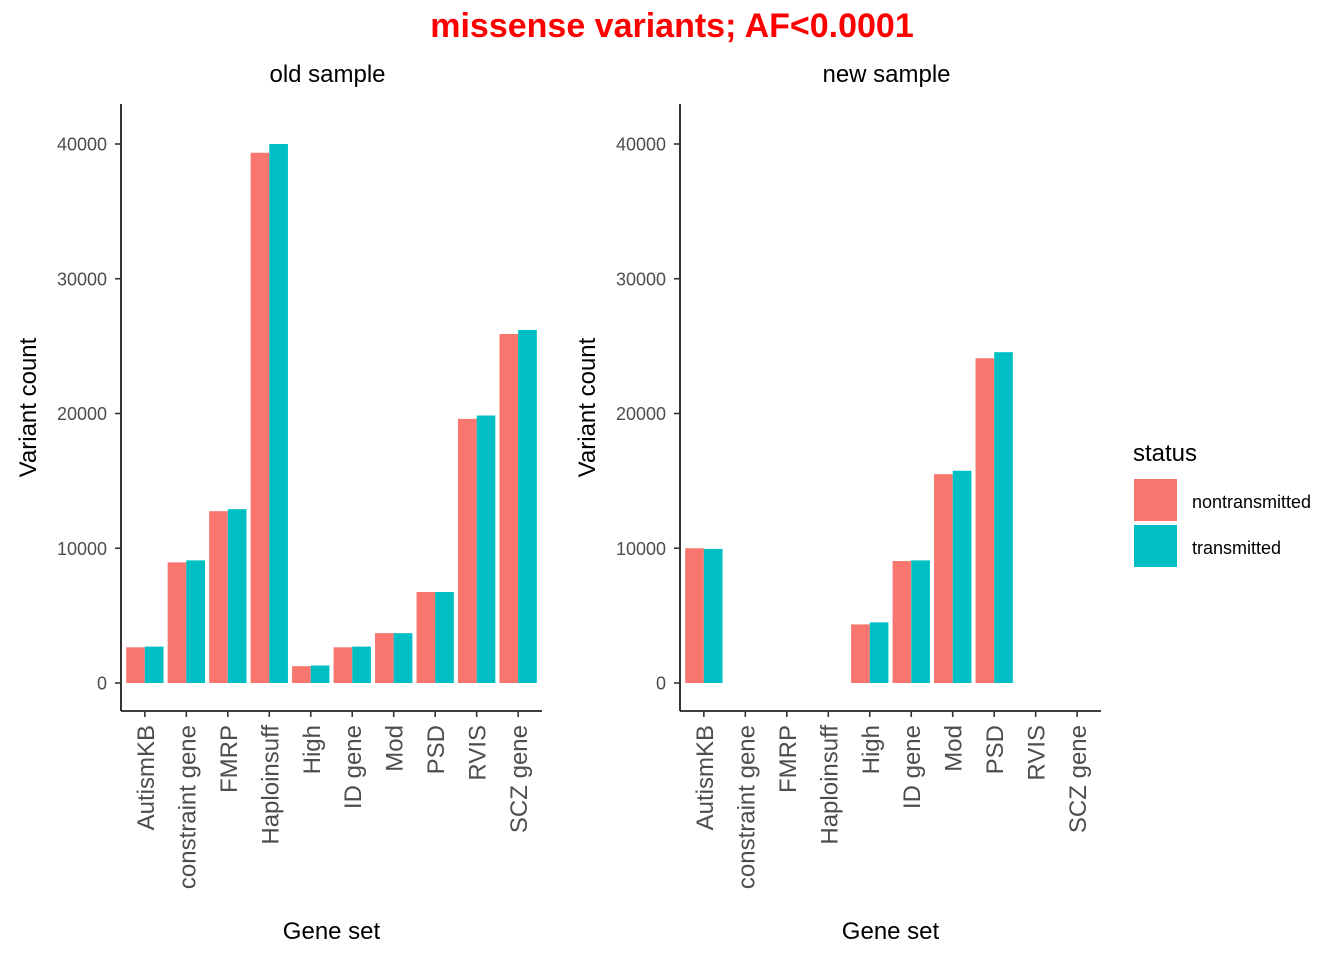  Describe the element at coordinates (886, 74) in the screenshot. I see `panel-title: new sample` at that location.